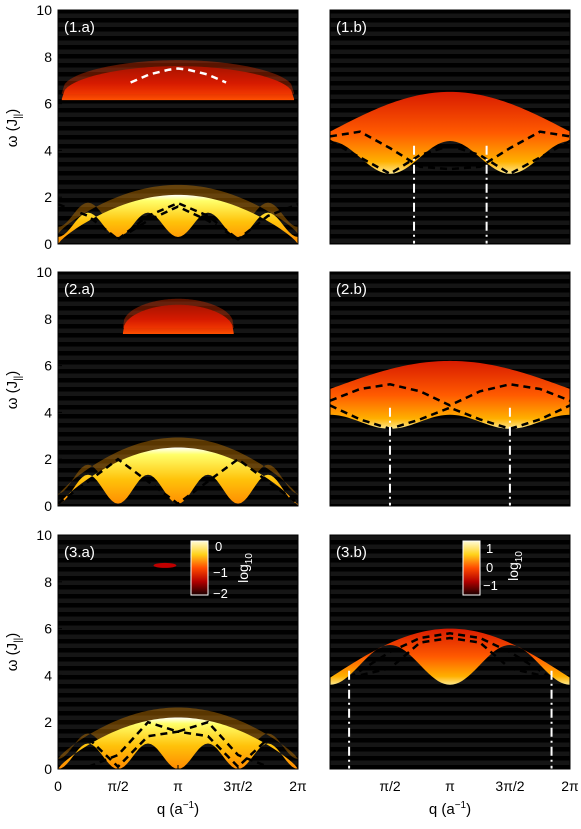  I want to click on panel-label: (3.a), so click(79, 552).